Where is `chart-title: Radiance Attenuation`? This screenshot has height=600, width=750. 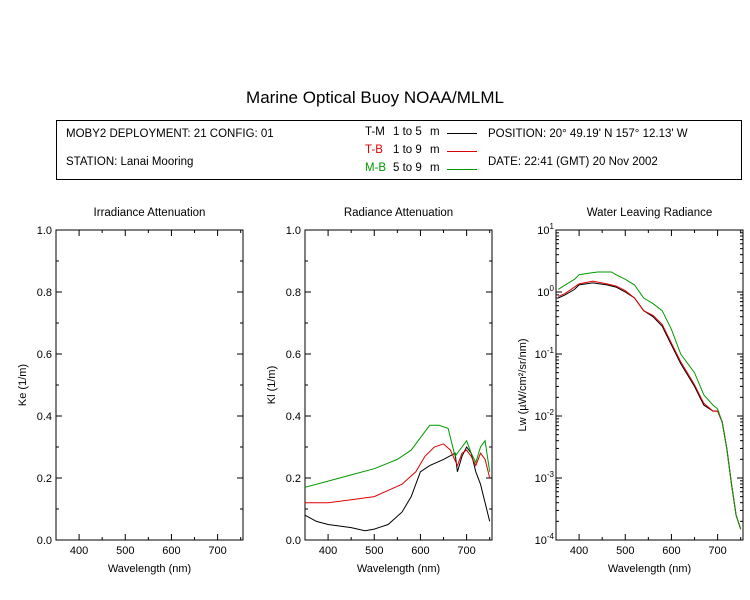
chart-title: Radiance Attenuation is located at coordinates (398, 213).